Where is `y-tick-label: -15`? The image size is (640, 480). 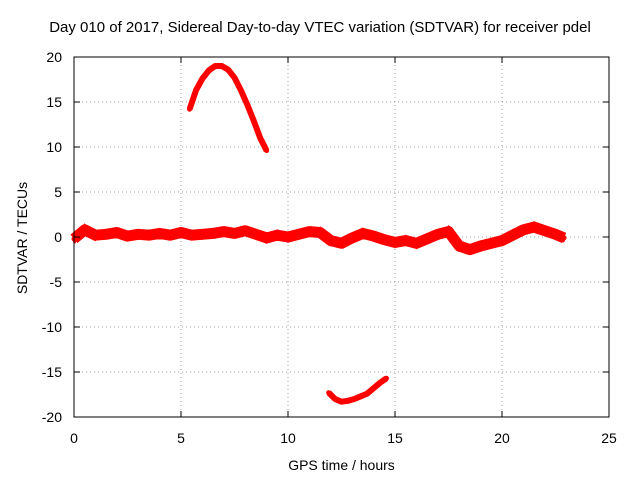 y-tick-label: -15 is located at coordinates (52, 372).